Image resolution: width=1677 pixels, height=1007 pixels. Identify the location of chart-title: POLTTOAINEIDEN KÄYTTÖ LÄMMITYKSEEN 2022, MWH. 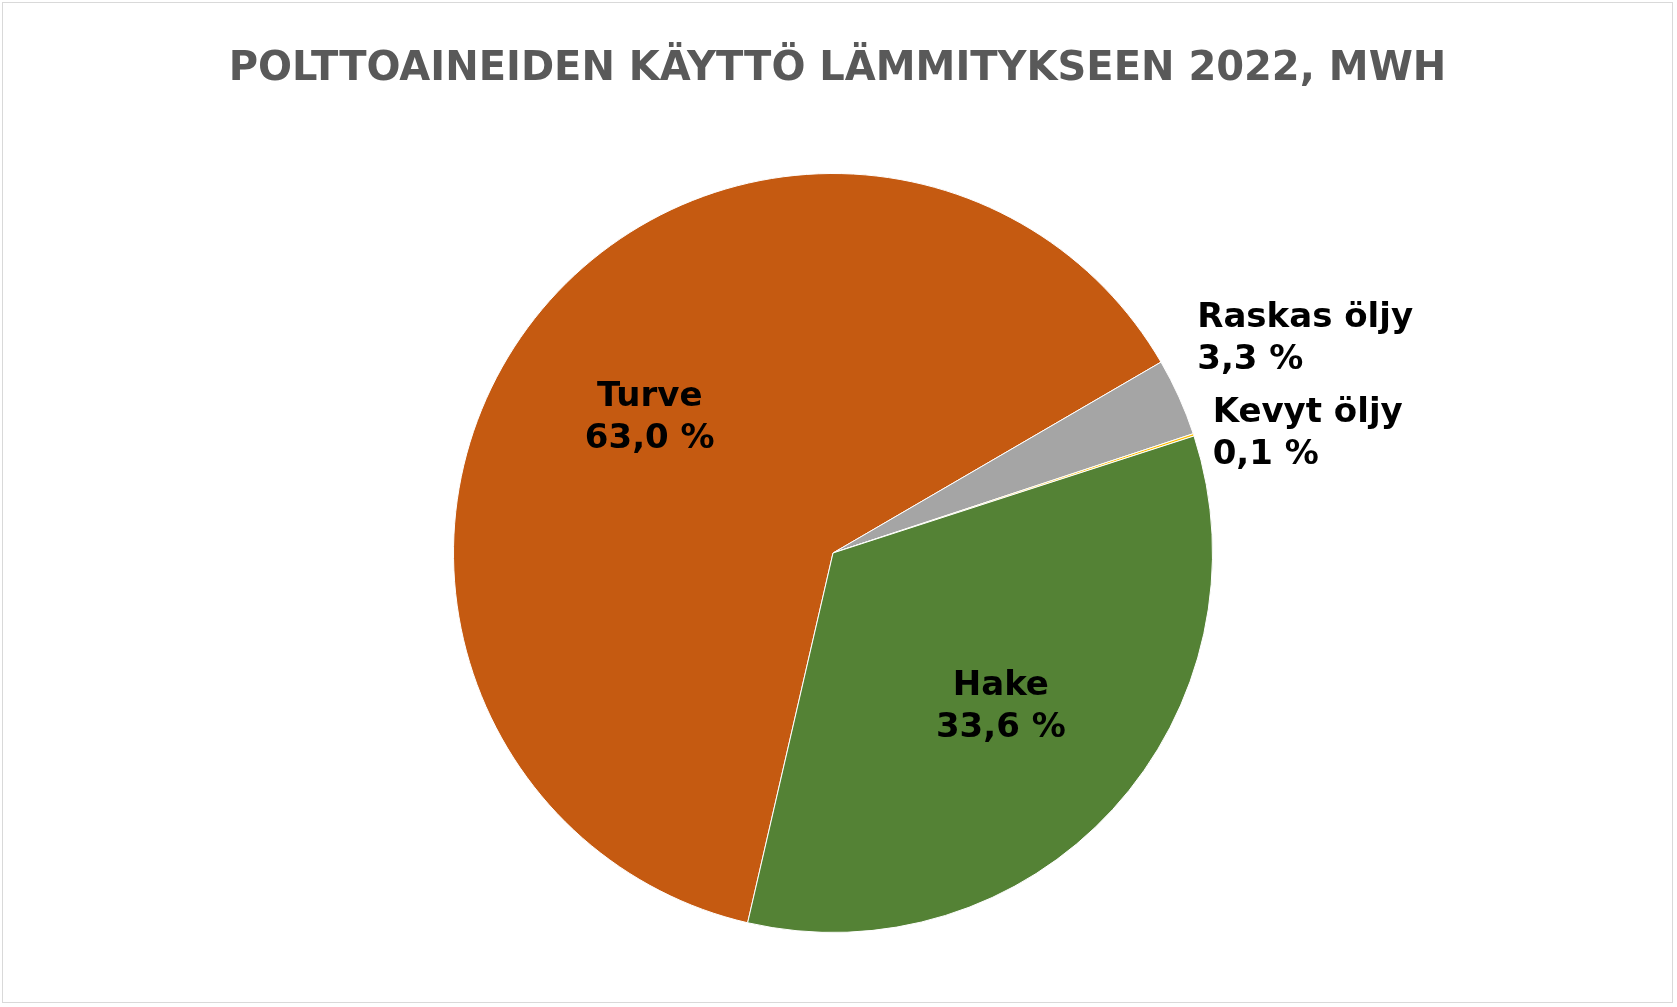
(837, 66).